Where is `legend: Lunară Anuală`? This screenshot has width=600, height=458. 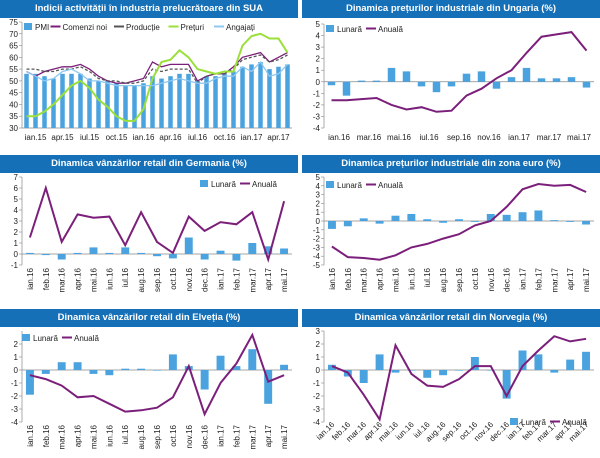
legend: Lunară Anuală is located at coordinates (548, 422).